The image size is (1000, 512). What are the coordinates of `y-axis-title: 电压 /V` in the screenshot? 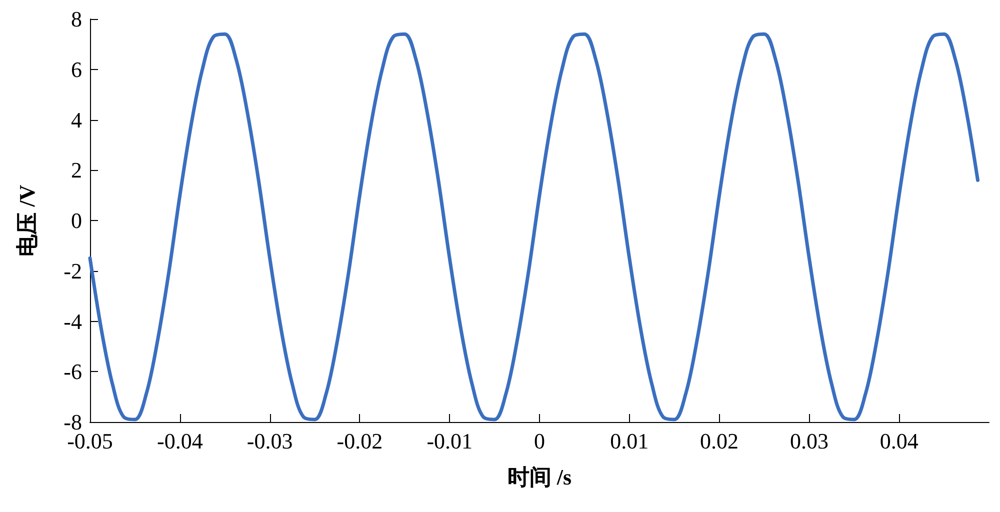 It's located at (27, 220).